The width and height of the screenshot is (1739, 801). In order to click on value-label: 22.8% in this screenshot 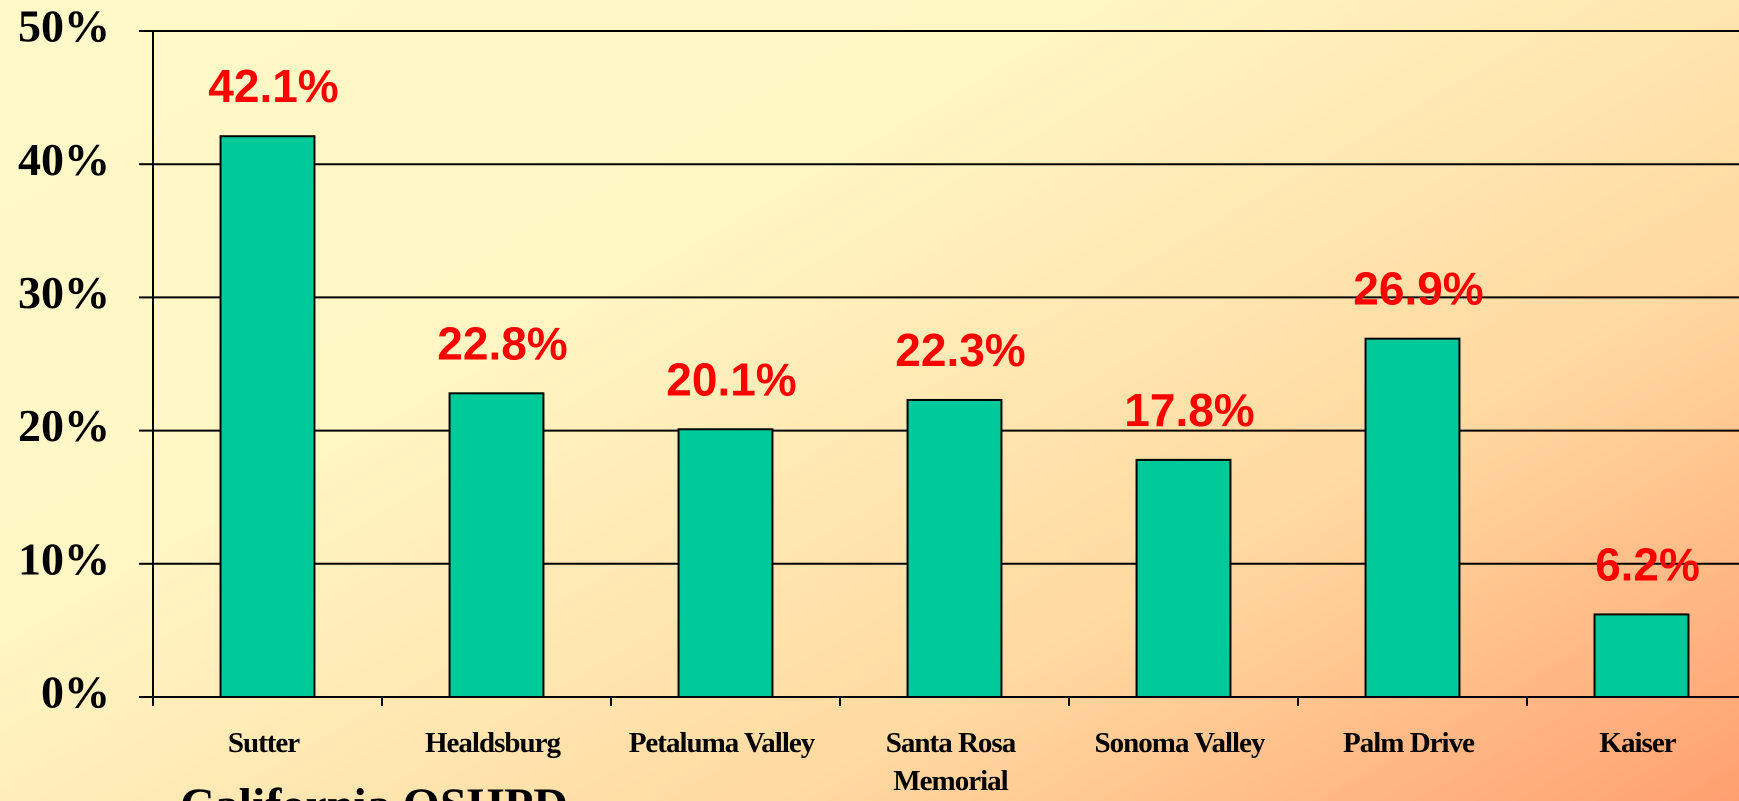, I will do `click(502, 343)`.